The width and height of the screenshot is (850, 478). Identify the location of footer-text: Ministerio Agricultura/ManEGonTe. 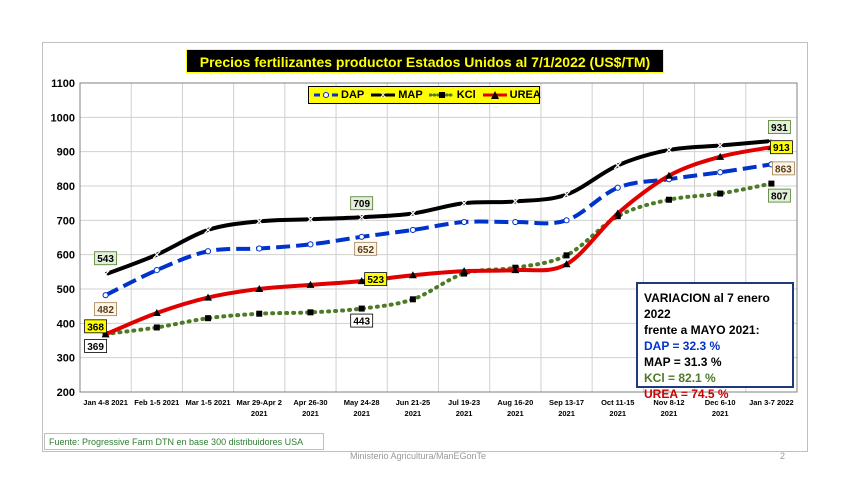
(418, 456).